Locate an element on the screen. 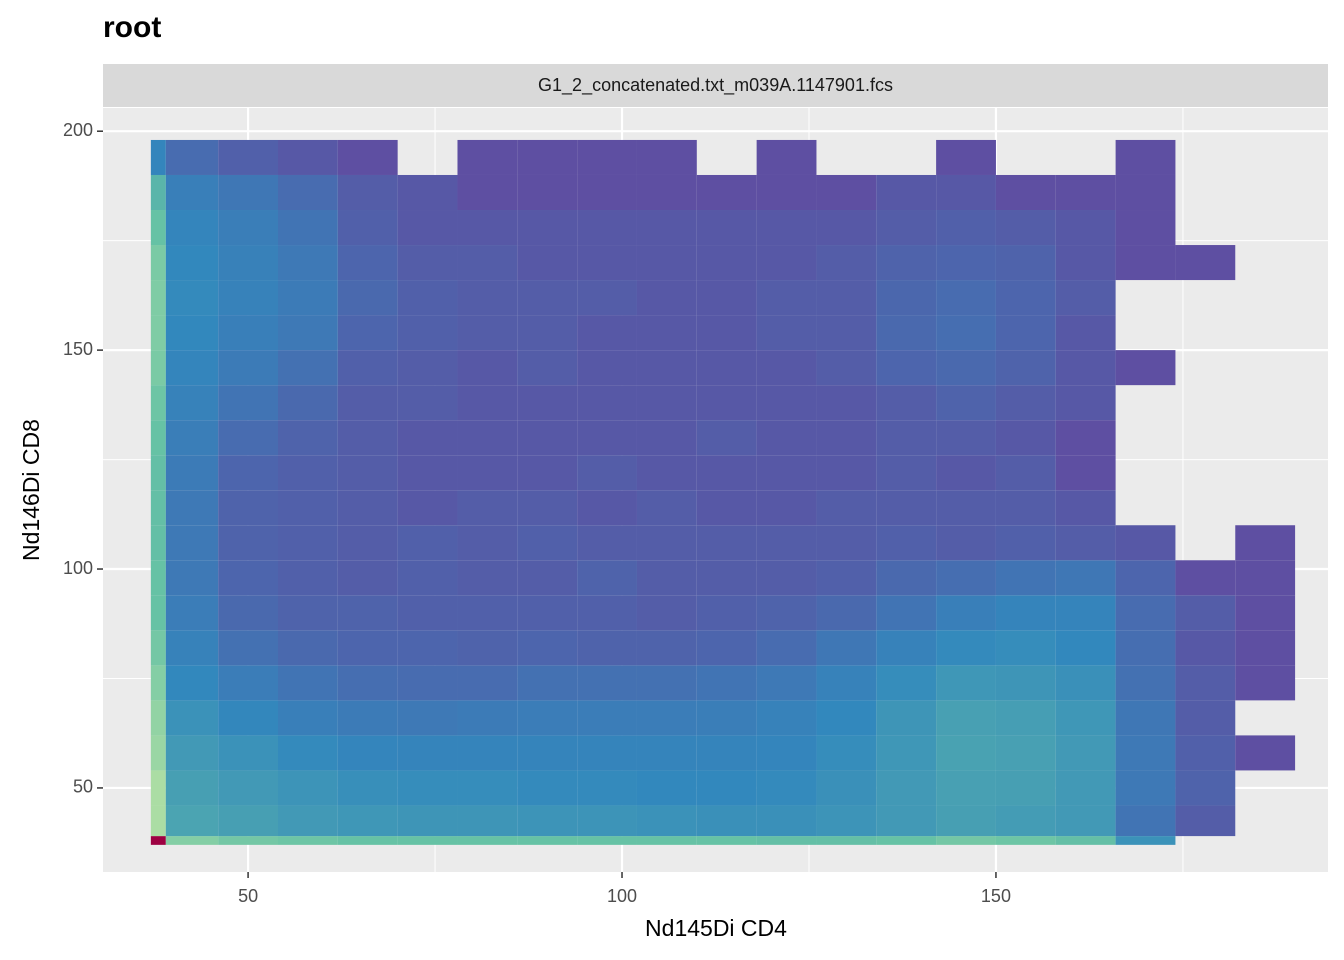  facet-strip is located at coordinates (715, 85).